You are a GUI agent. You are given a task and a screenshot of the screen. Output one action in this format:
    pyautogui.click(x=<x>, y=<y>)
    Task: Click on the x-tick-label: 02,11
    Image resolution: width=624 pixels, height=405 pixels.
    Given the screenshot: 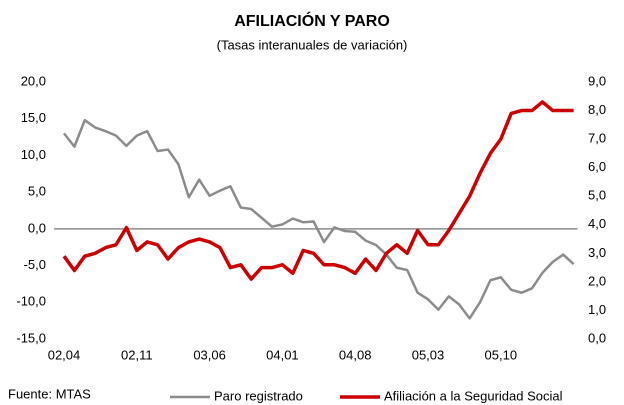 What is the action you would take?
    pyautogui.click(x=137, y=354)
    